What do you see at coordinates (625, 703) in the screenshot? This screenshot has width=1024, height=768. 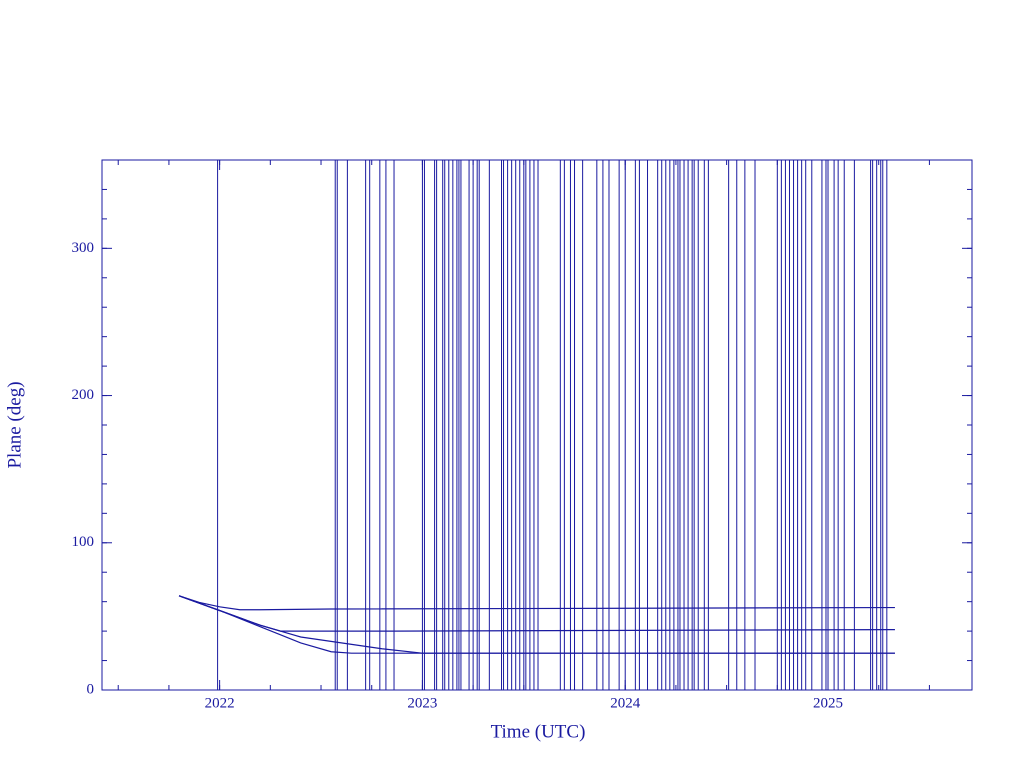 I see `x-tick-label: 2024` at bounding box center [625, 703].